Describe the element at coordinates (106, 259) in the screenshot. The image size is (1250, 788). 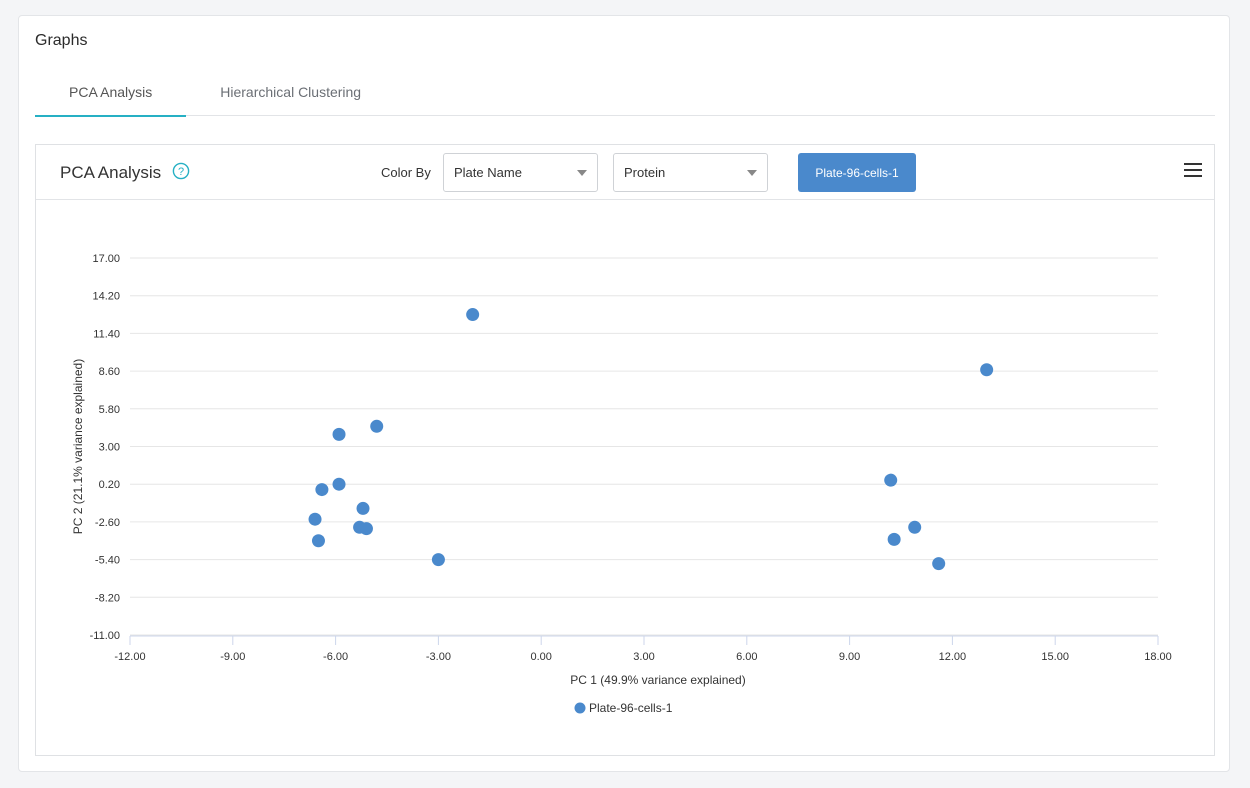
I see `y-tick-label: 17.00` at that location.